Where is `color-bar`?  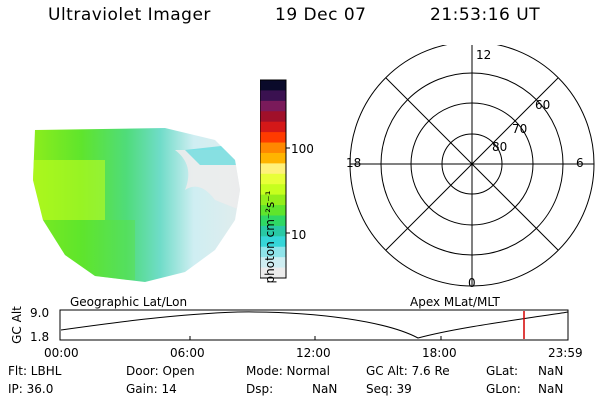 color-bar is located at coordinates (275, 179).